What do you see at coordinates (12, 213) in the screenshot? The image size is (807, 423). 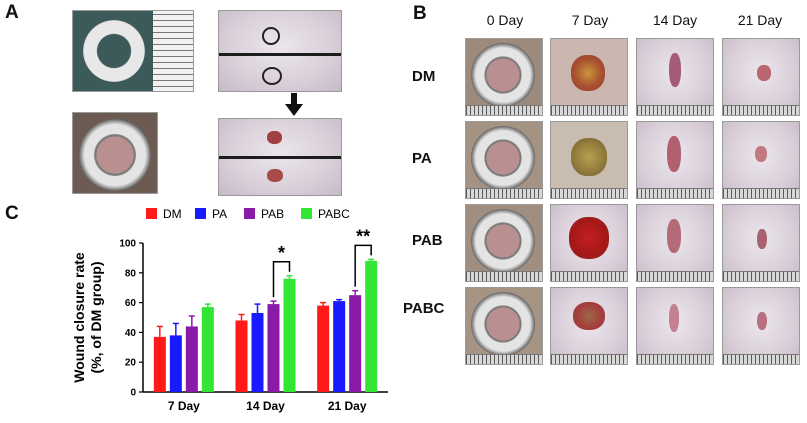 I see `panel-label-c: C` at bounding box center [12, 213].